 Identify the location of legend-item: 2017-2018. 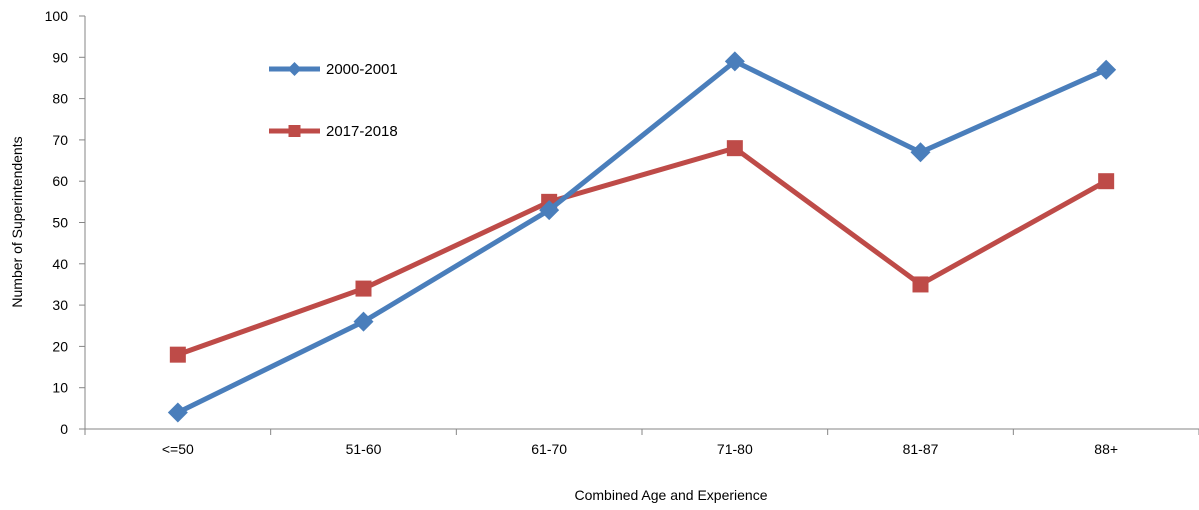
(333, 131).